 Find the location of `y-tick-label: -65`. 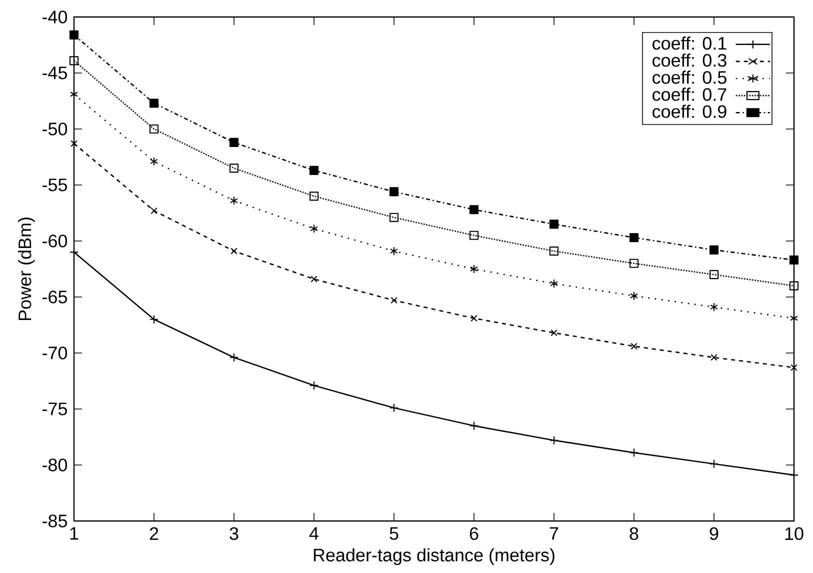

y-tick-label: -65 is located at coordinates (54, 297).